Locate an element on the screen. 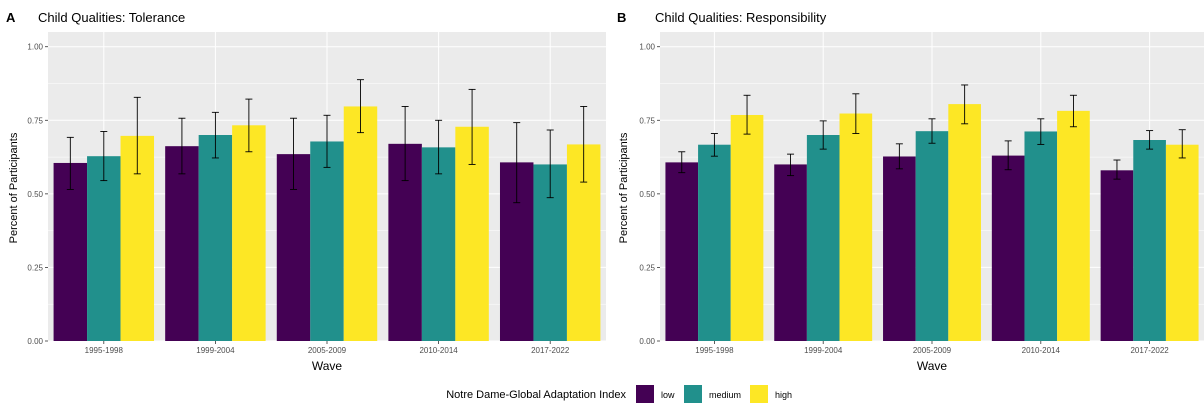 The image size is (1204, 403). legend-title: Notre Dame-Global Adaptation Index is located at coordinates (536, 395).